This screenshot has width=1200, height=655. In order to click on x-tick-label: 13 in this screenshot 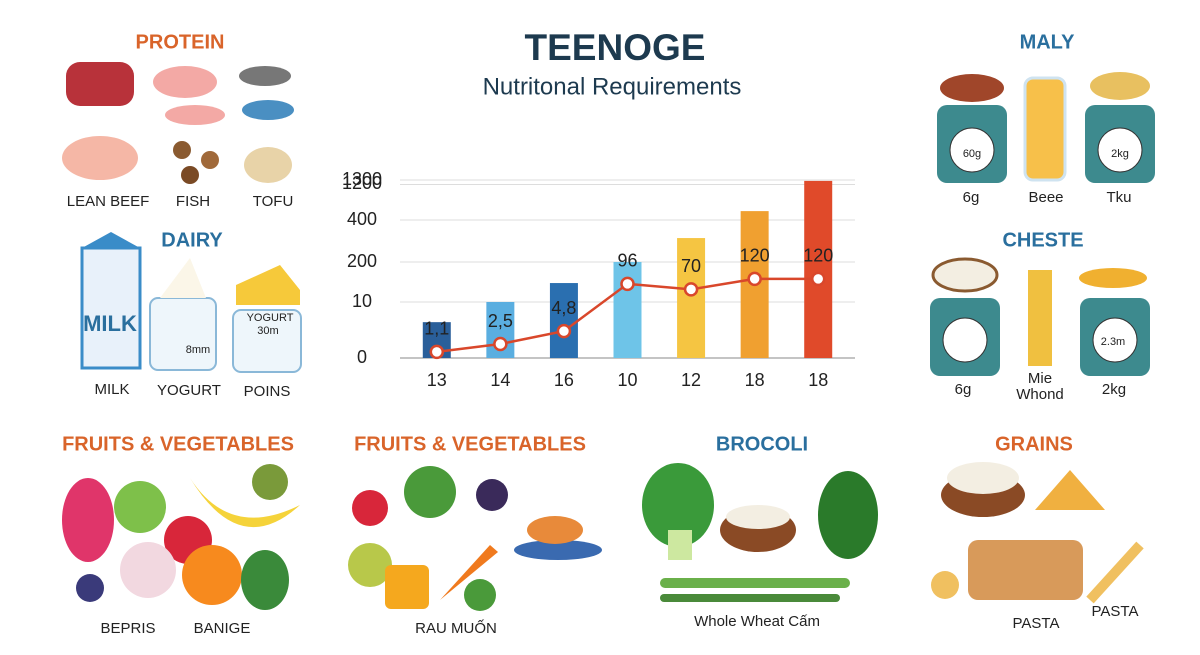, I will do `click(437, 380)`.